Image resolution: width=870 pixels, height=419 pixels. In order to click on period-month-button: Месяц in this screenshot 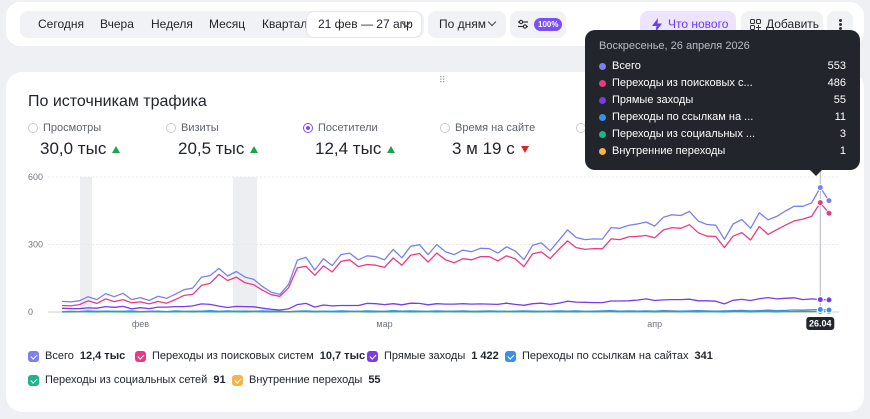, I will do `click(227, 24)`.